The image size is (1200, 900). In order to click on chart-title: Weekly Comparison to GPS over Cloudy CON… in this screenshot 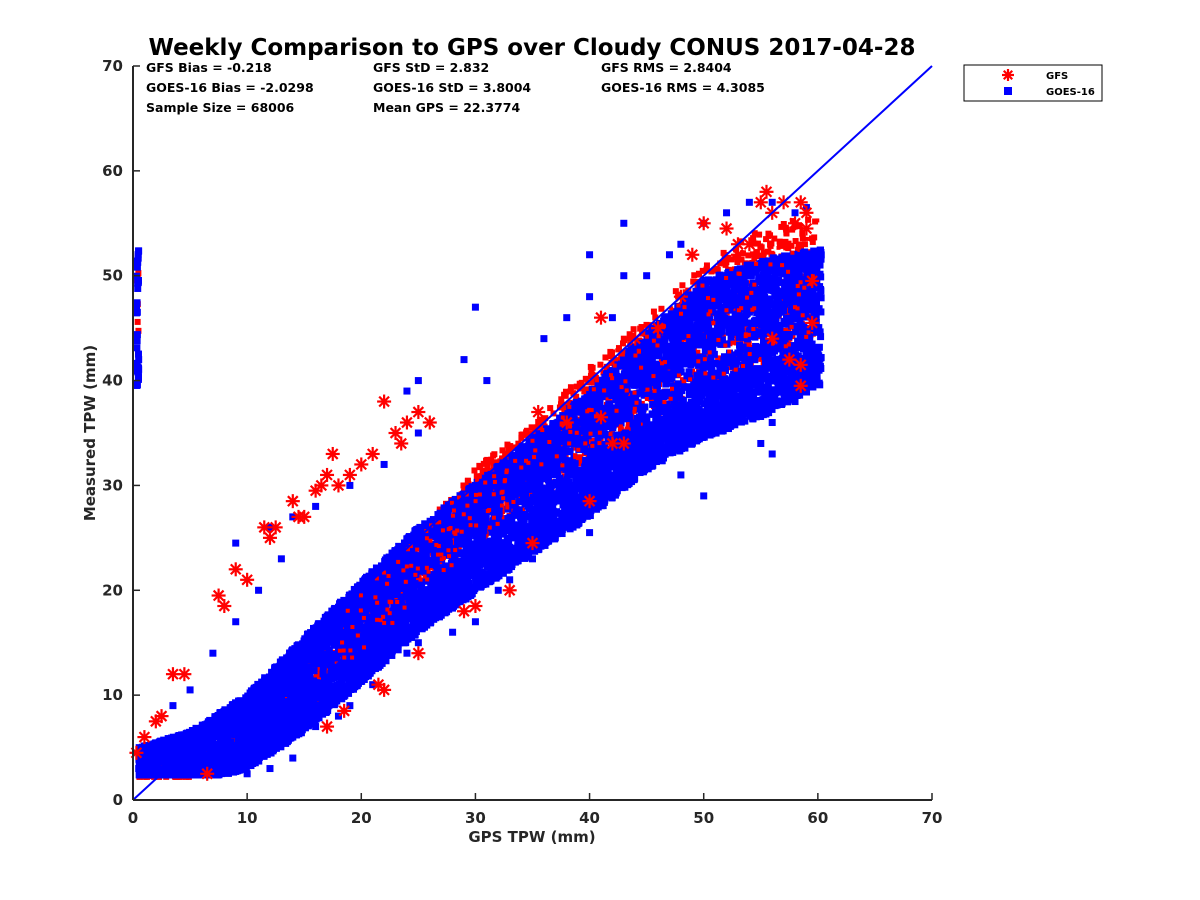, I will do `click(532, 48)`.